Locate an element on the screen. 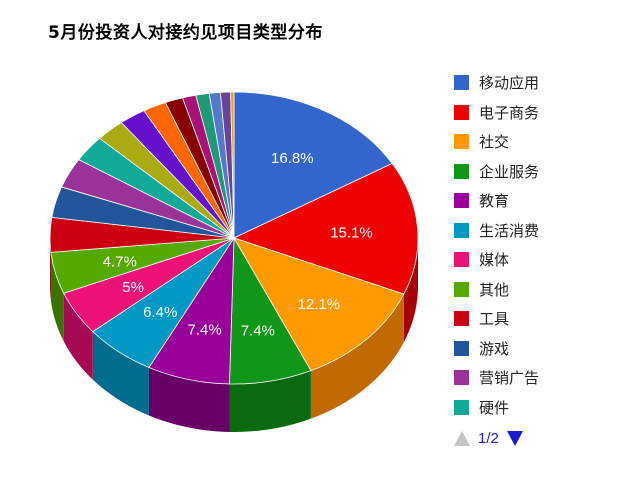 The height and width of the screenshot is (493, 638). slice-label-7: 4.7% is located at coordinates (120, 262).